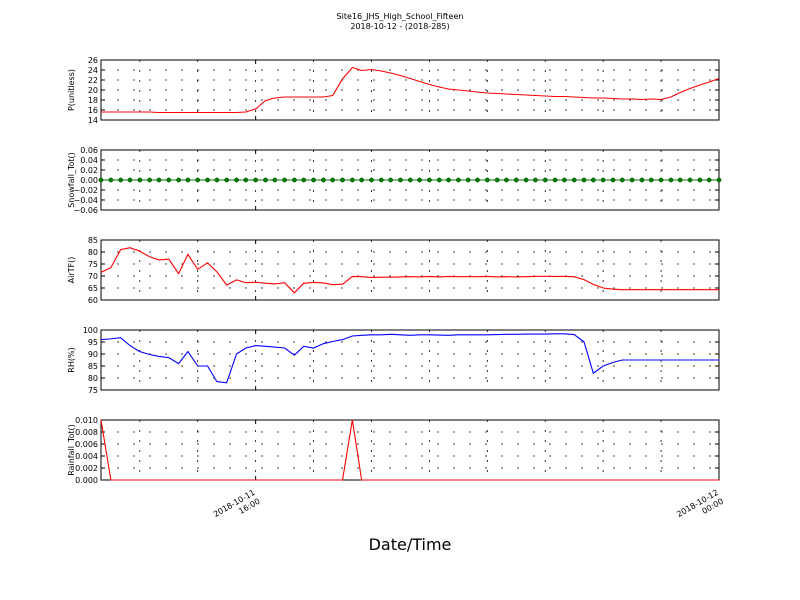 The width and height of the screenshot is (800, 600). Describe the element at coordinates (93, 60) in the screenshot. I see `y-tick-label: 26` at that location.